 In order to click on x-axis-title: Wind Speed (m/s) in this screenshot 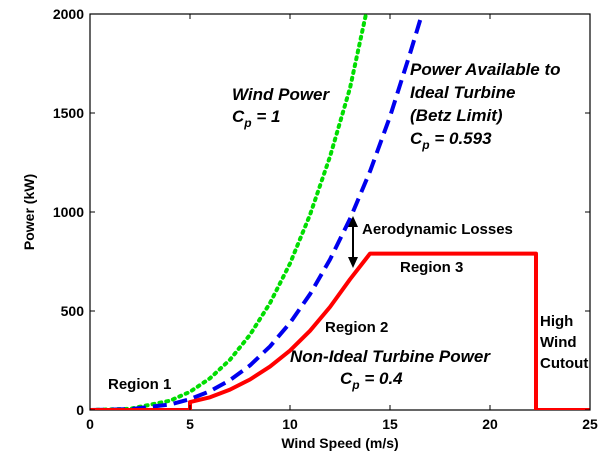, I will do `click(339, 443)`.